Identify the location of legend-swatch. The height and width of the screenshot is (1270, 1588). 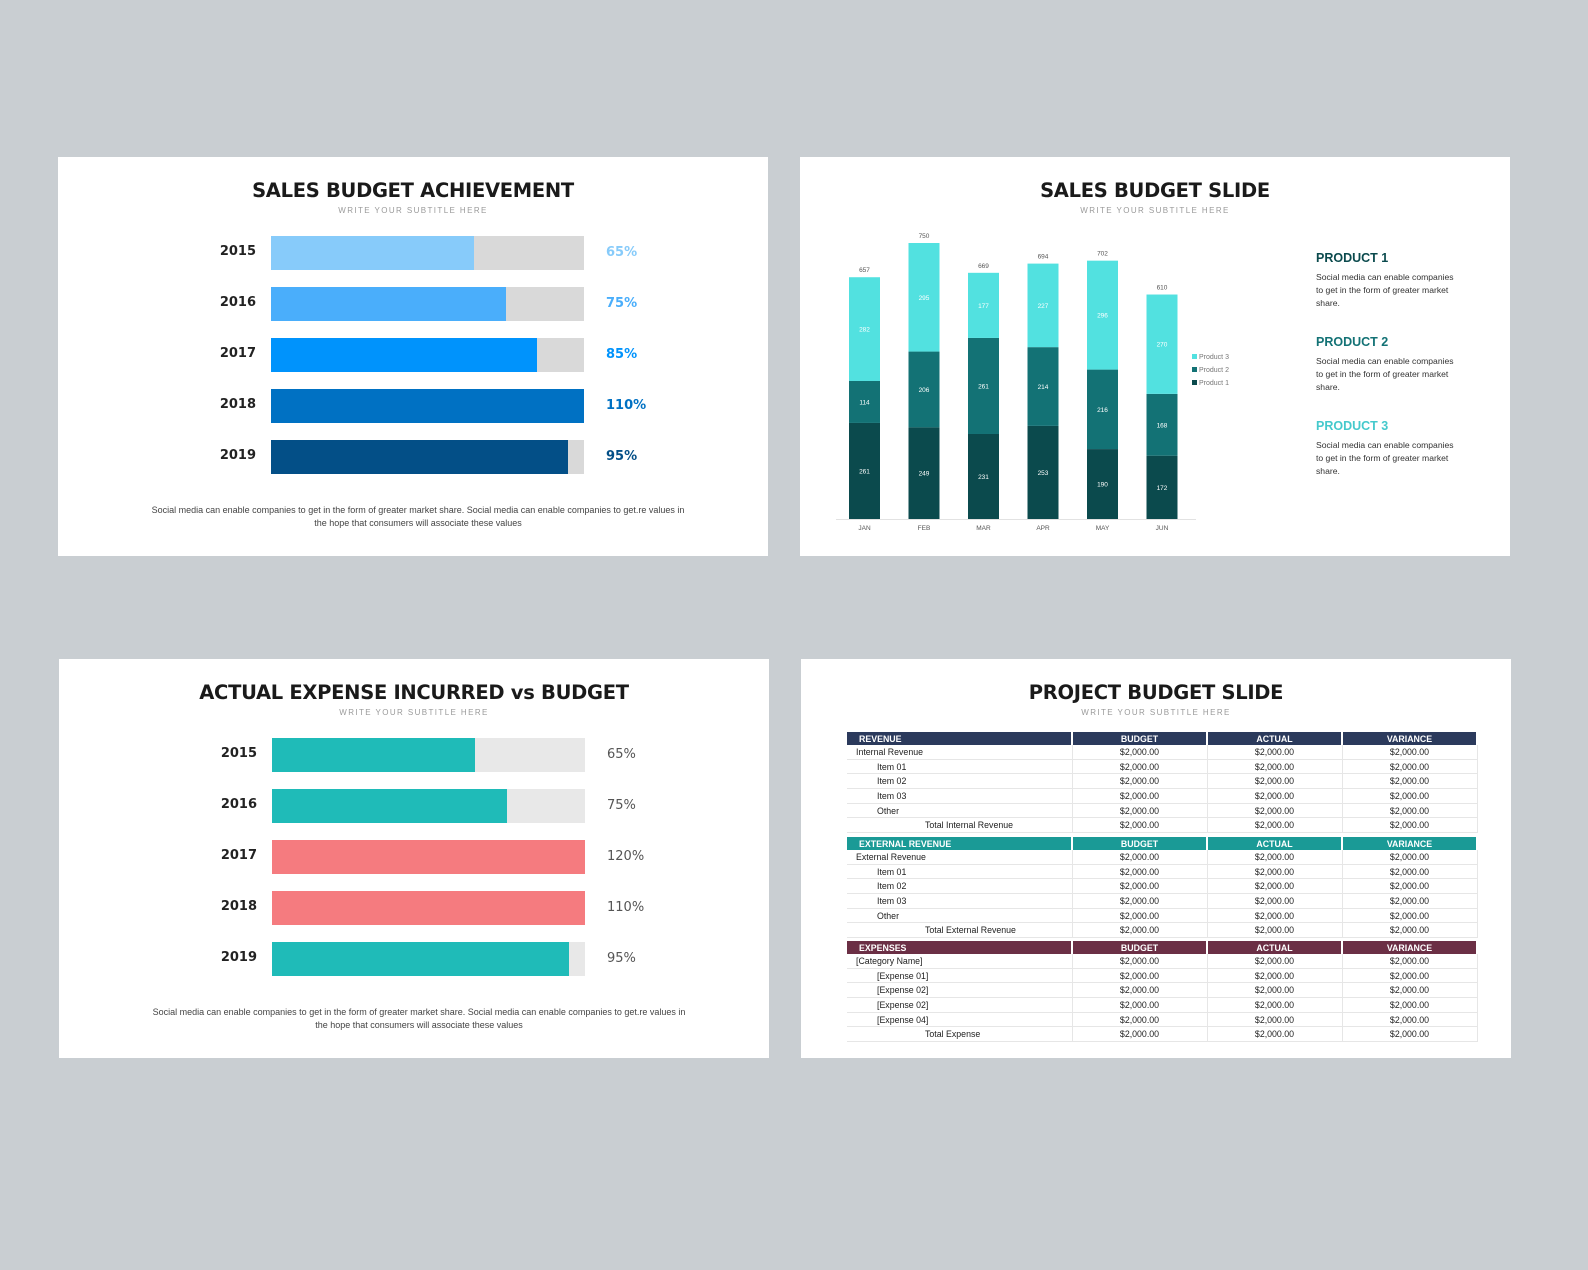
(1194, 356).